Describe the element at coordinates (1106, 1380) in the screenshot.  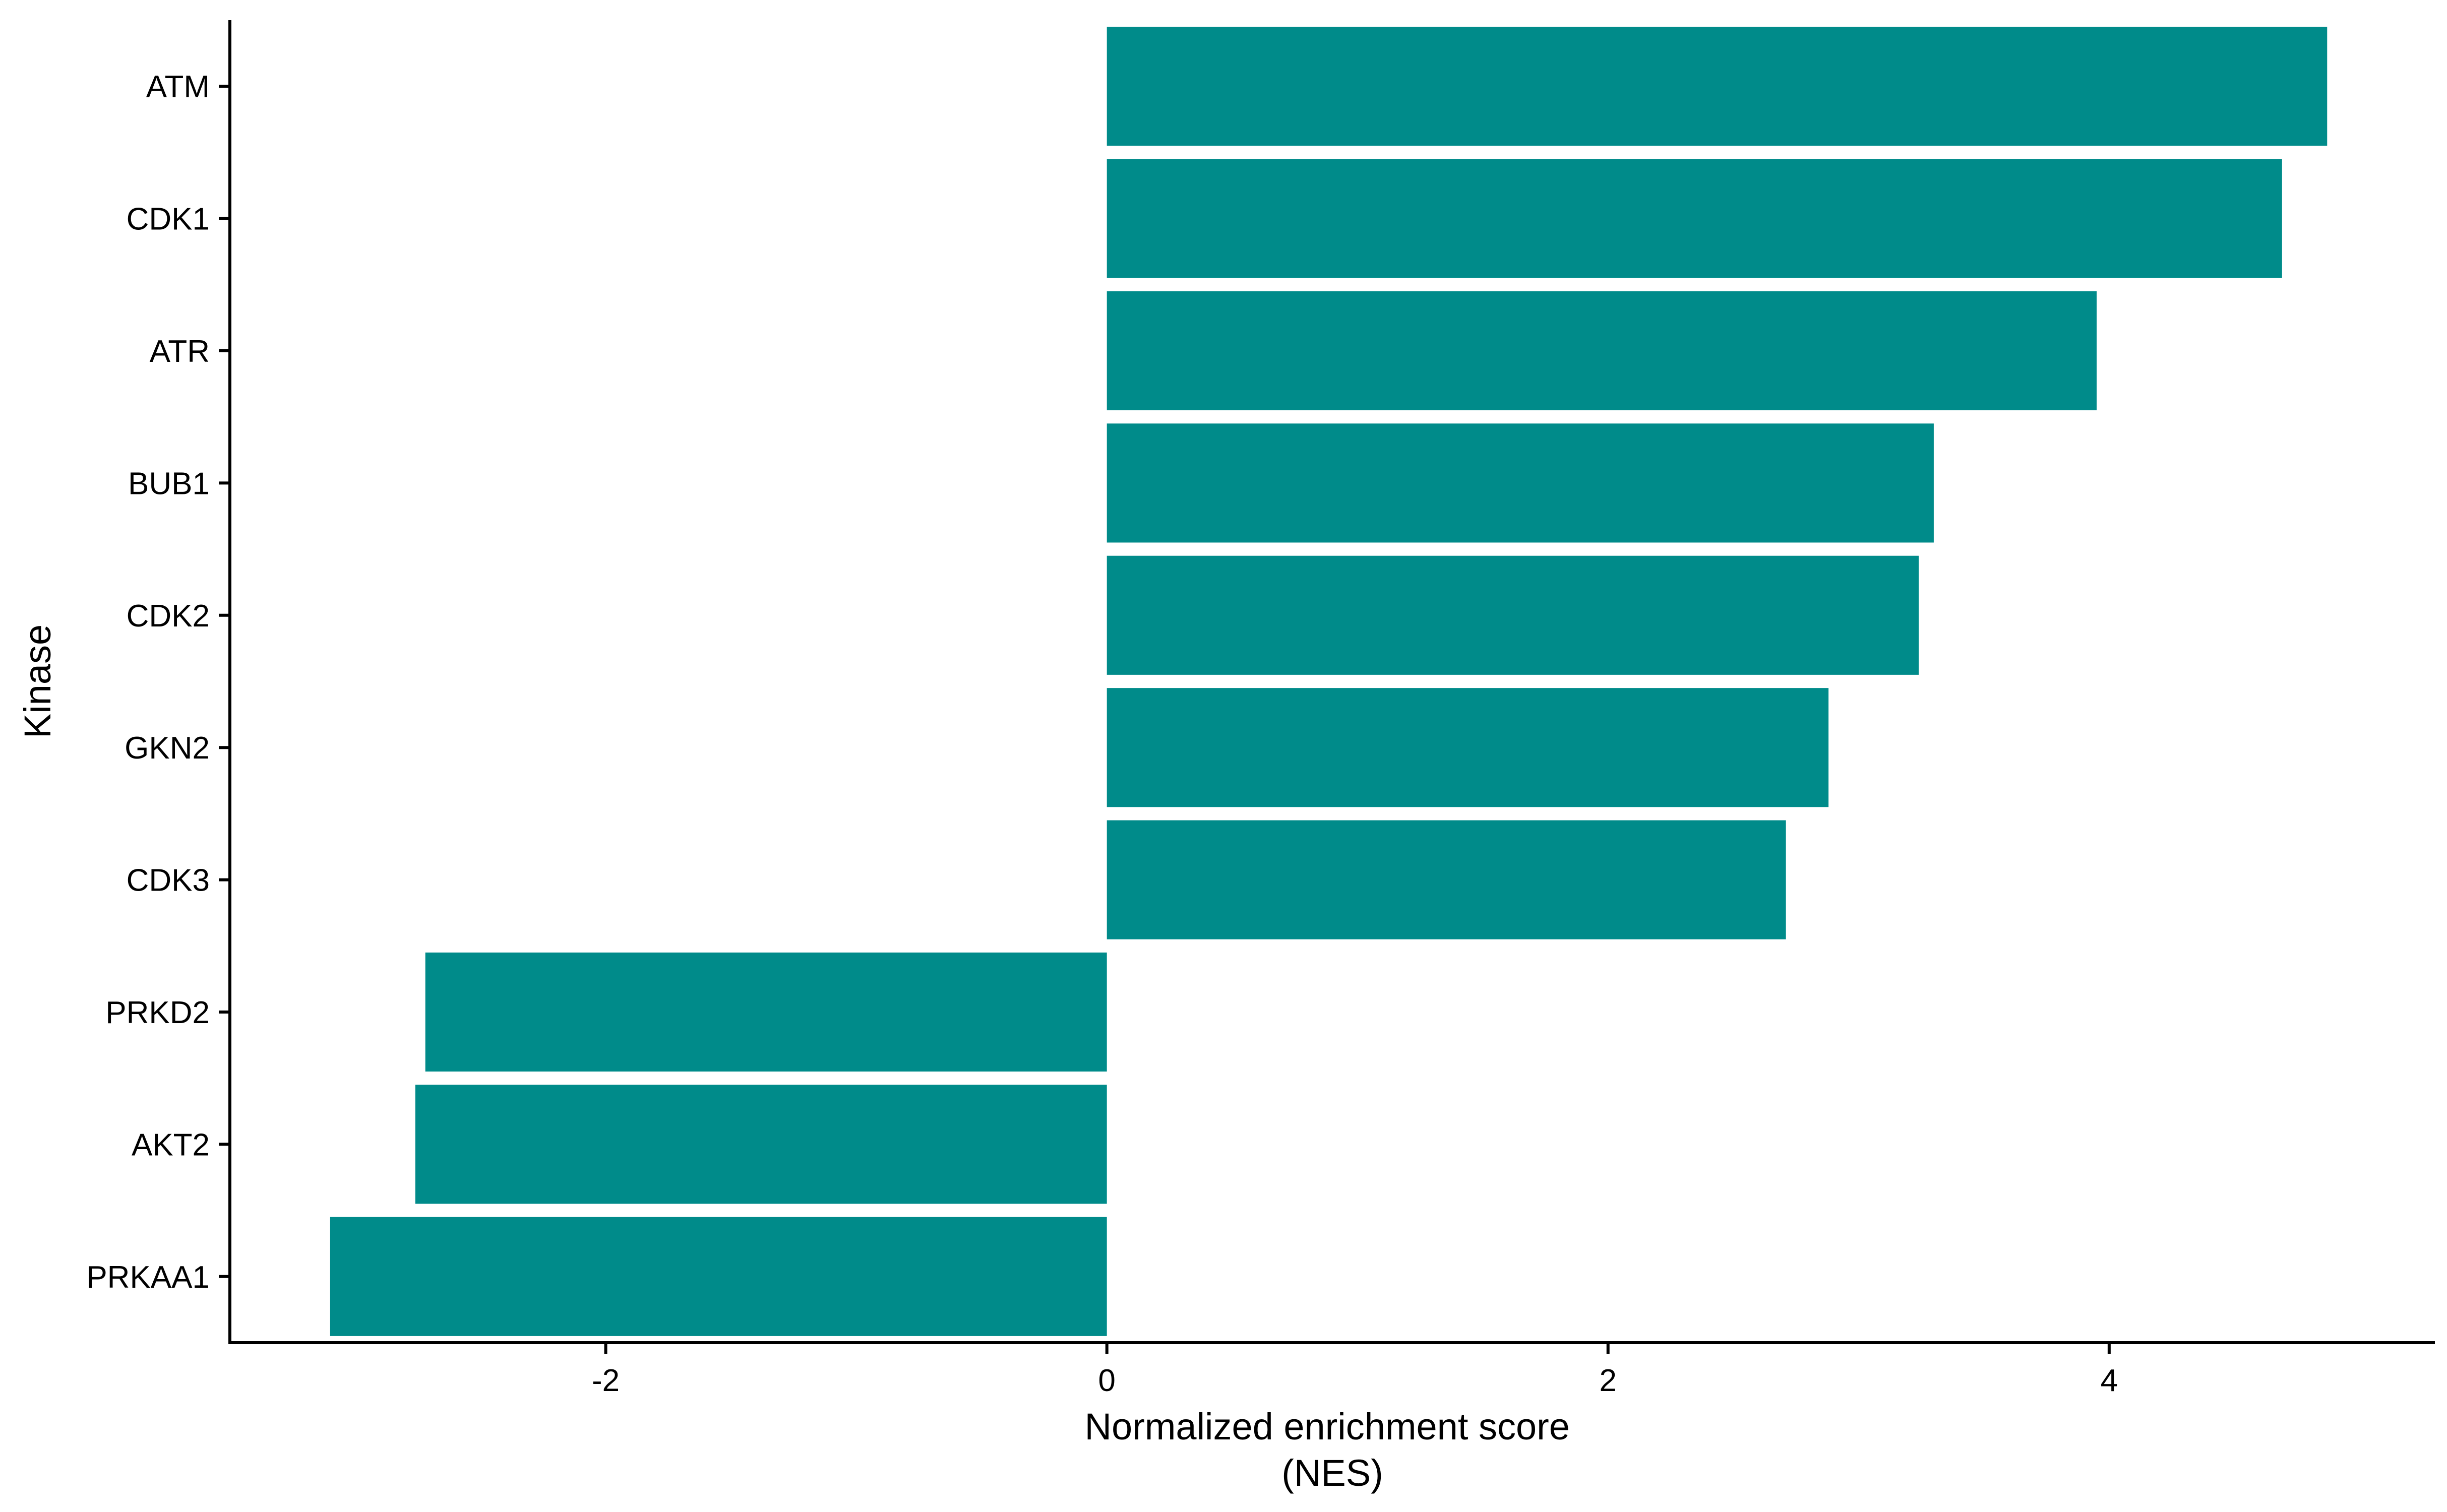
I see `x-tick-label: 0` at that location.